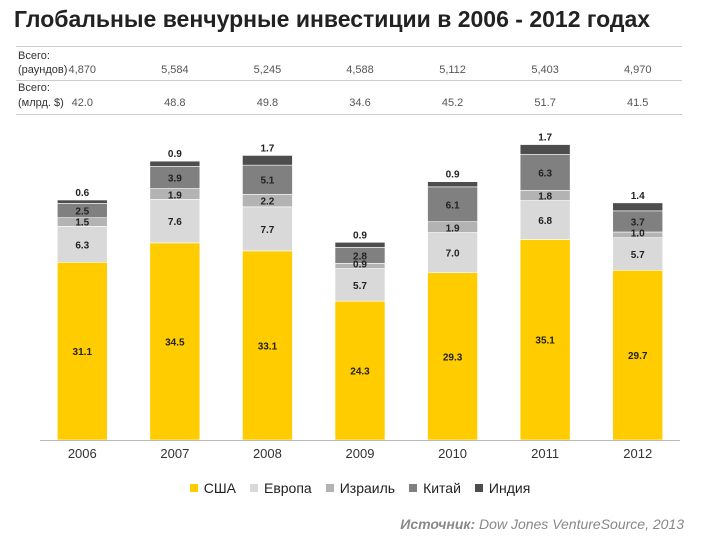 Image resolution: width=720 pixels, height=545 pixels. I want to click on source-note: Источник: Dow Jones VentureSource, 2013, so click(542, 524).